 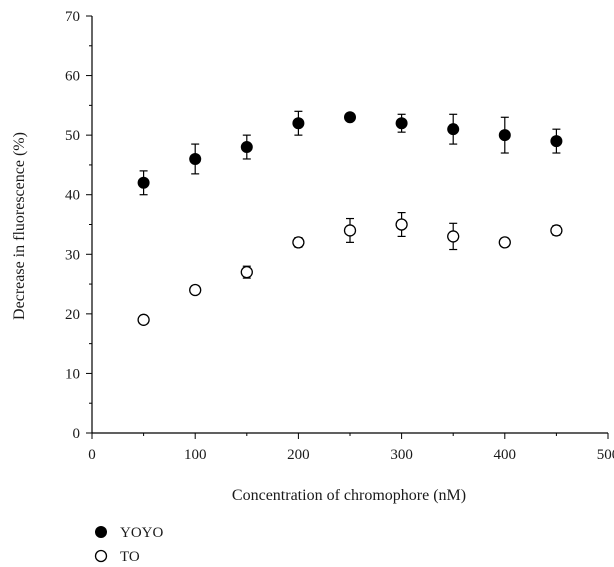 I want to click on legend: YOYO TO, so click(x=128, y=545).